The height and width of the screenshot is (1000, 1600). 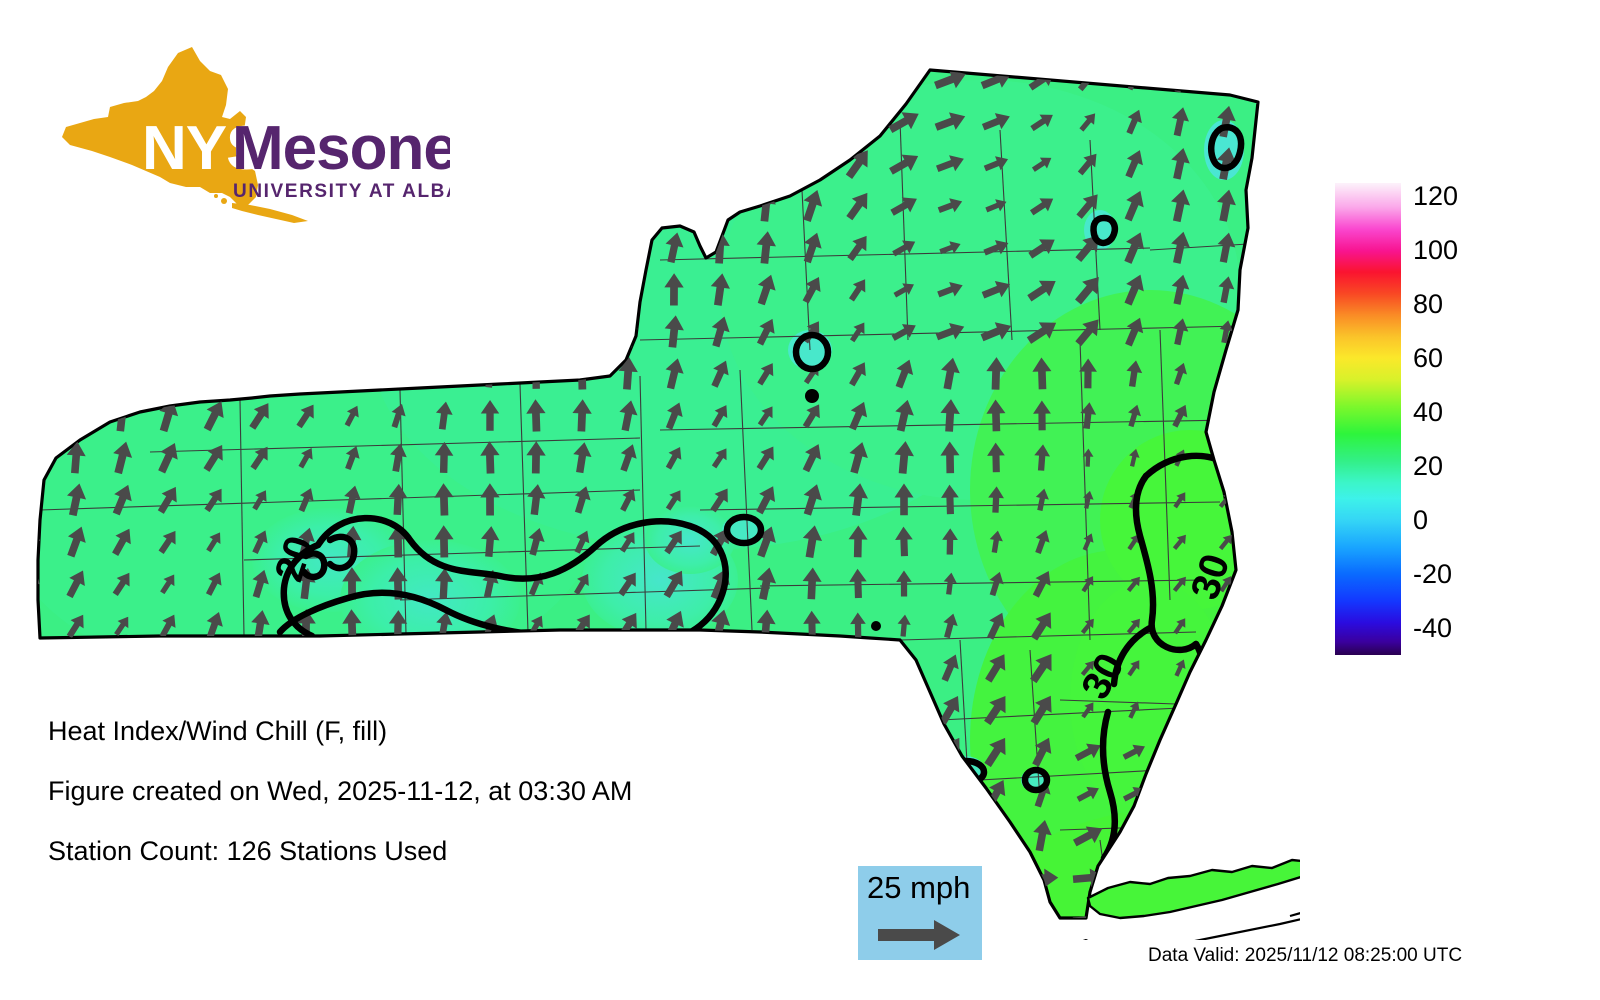 I want to click on station-markers, so click(x=843, y=510).